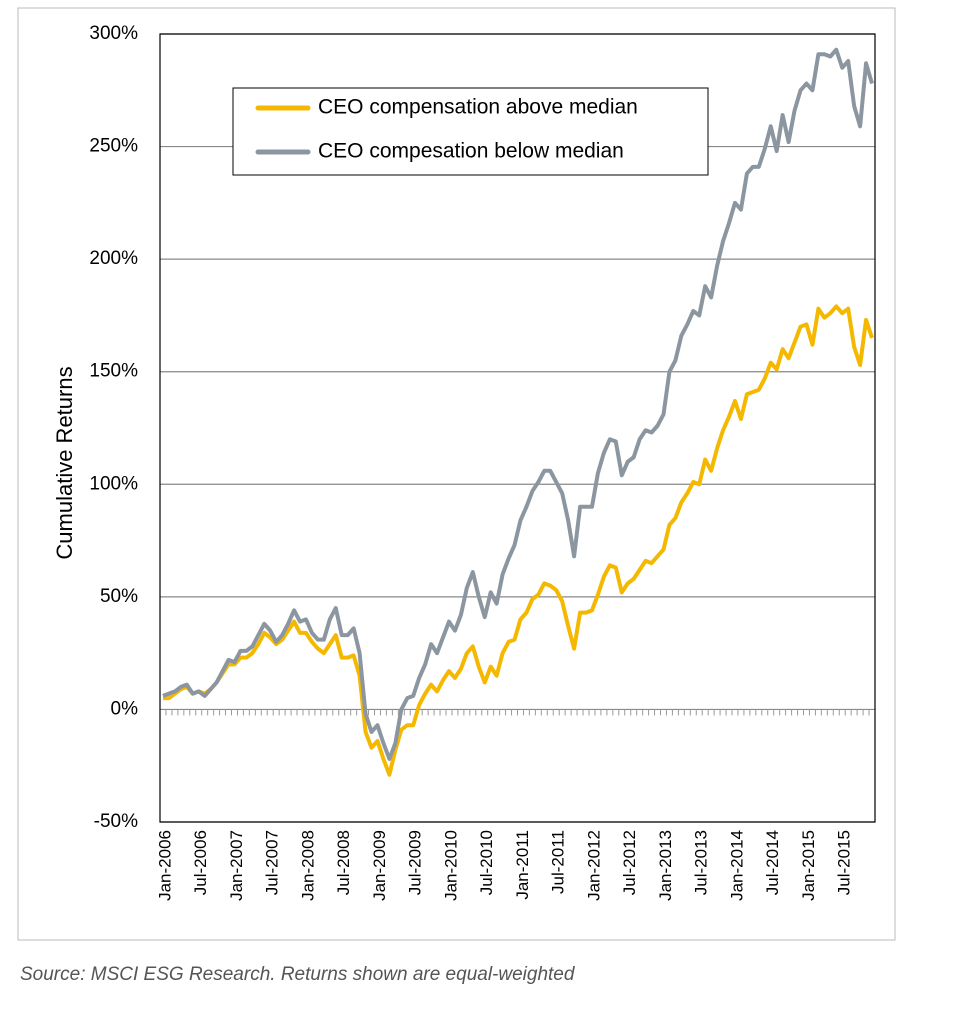 The image size is (964, 1012). What do you see at coordinates (665, 865) in the screenshot?
I see `x-tick-label: Jan-2013` at bounding box center [665, 865].